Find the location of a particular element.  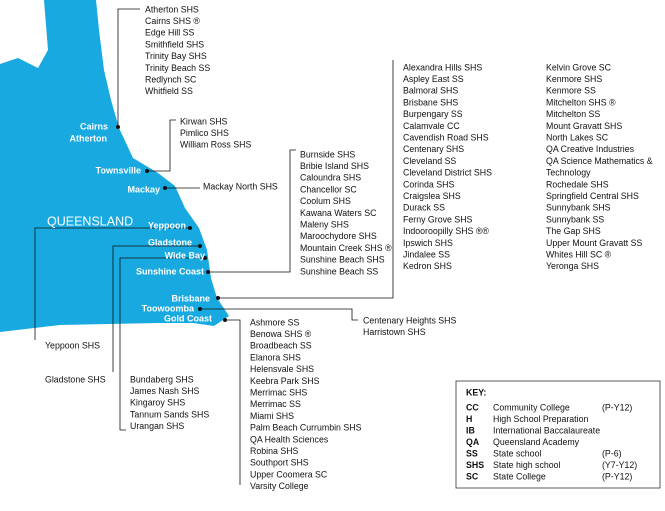

school-name: Sunnybank SHS is located at coordinates (578, 208).